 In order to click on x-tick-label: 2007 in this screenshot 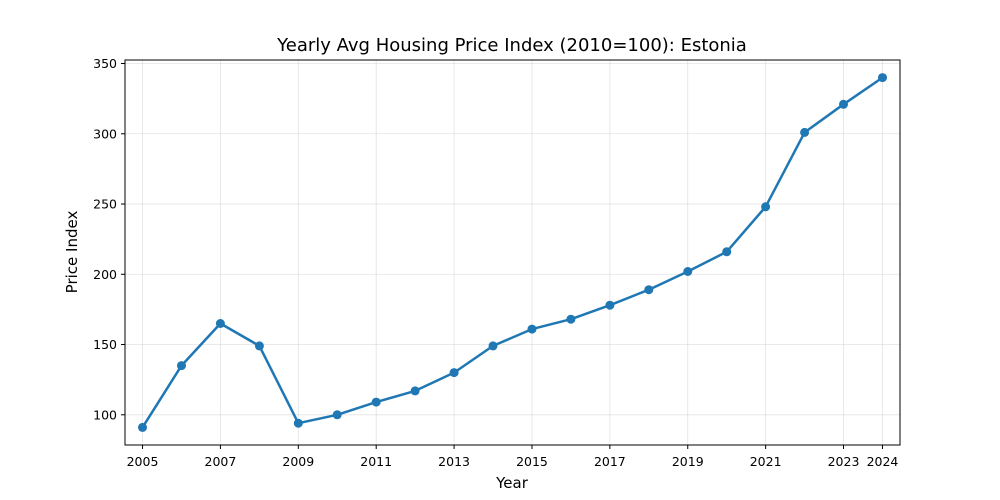, I will do `click(221, 461)`.